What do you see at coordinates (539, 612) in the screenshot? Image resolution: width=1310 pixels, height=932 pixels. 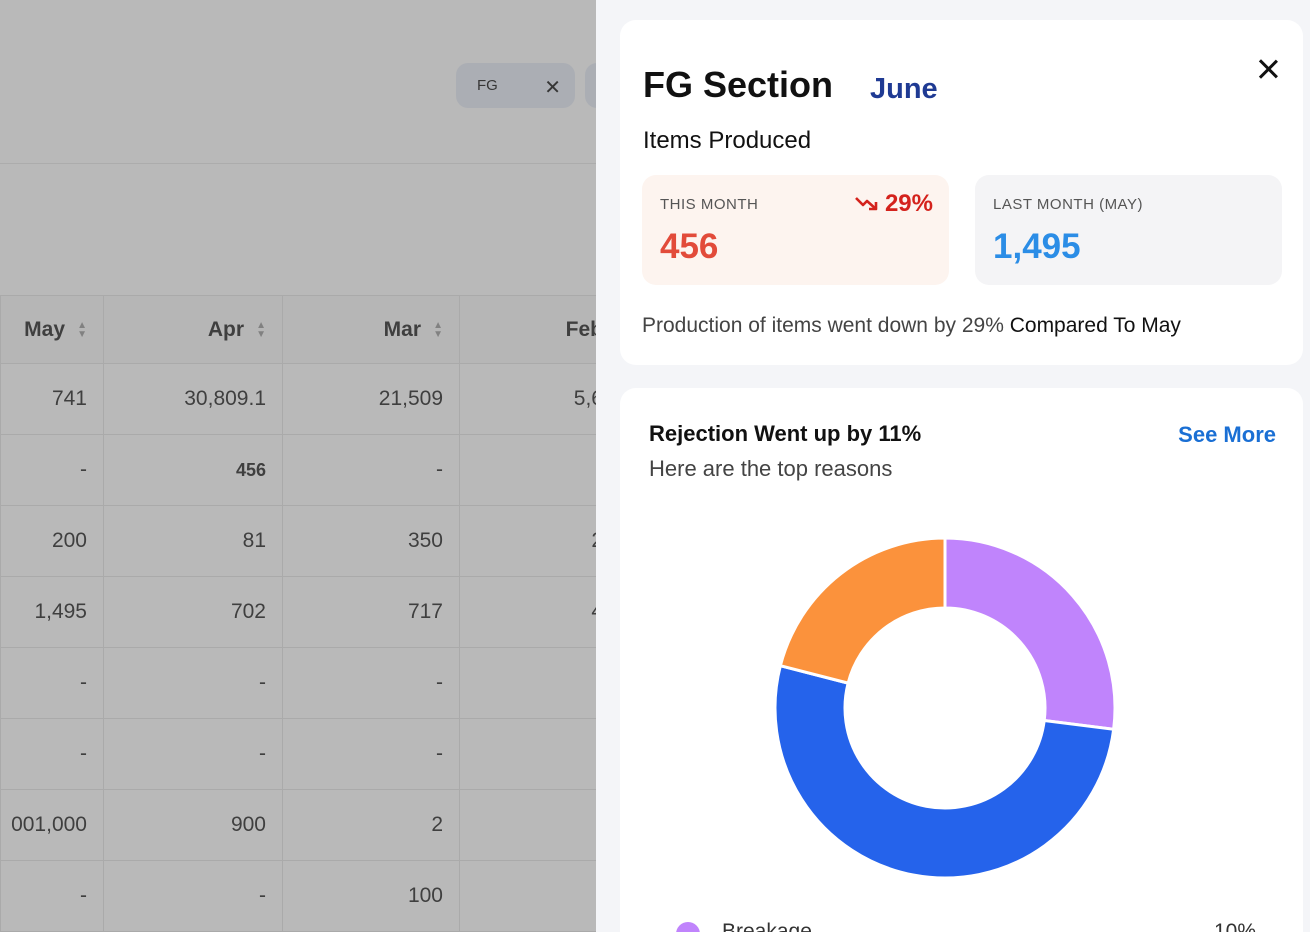 I see `table-cell: 4` at bounding box center [539, 612].